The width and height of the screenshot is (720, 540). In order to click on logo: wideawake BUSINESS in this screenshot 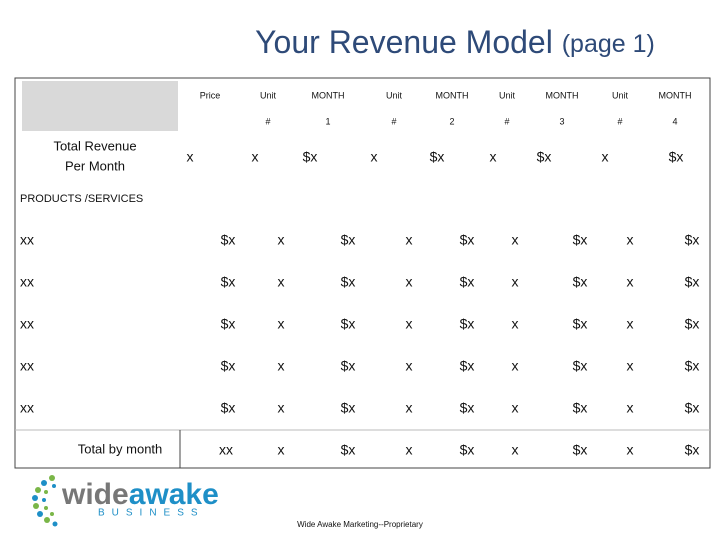, I will do `click(125, 501)`.